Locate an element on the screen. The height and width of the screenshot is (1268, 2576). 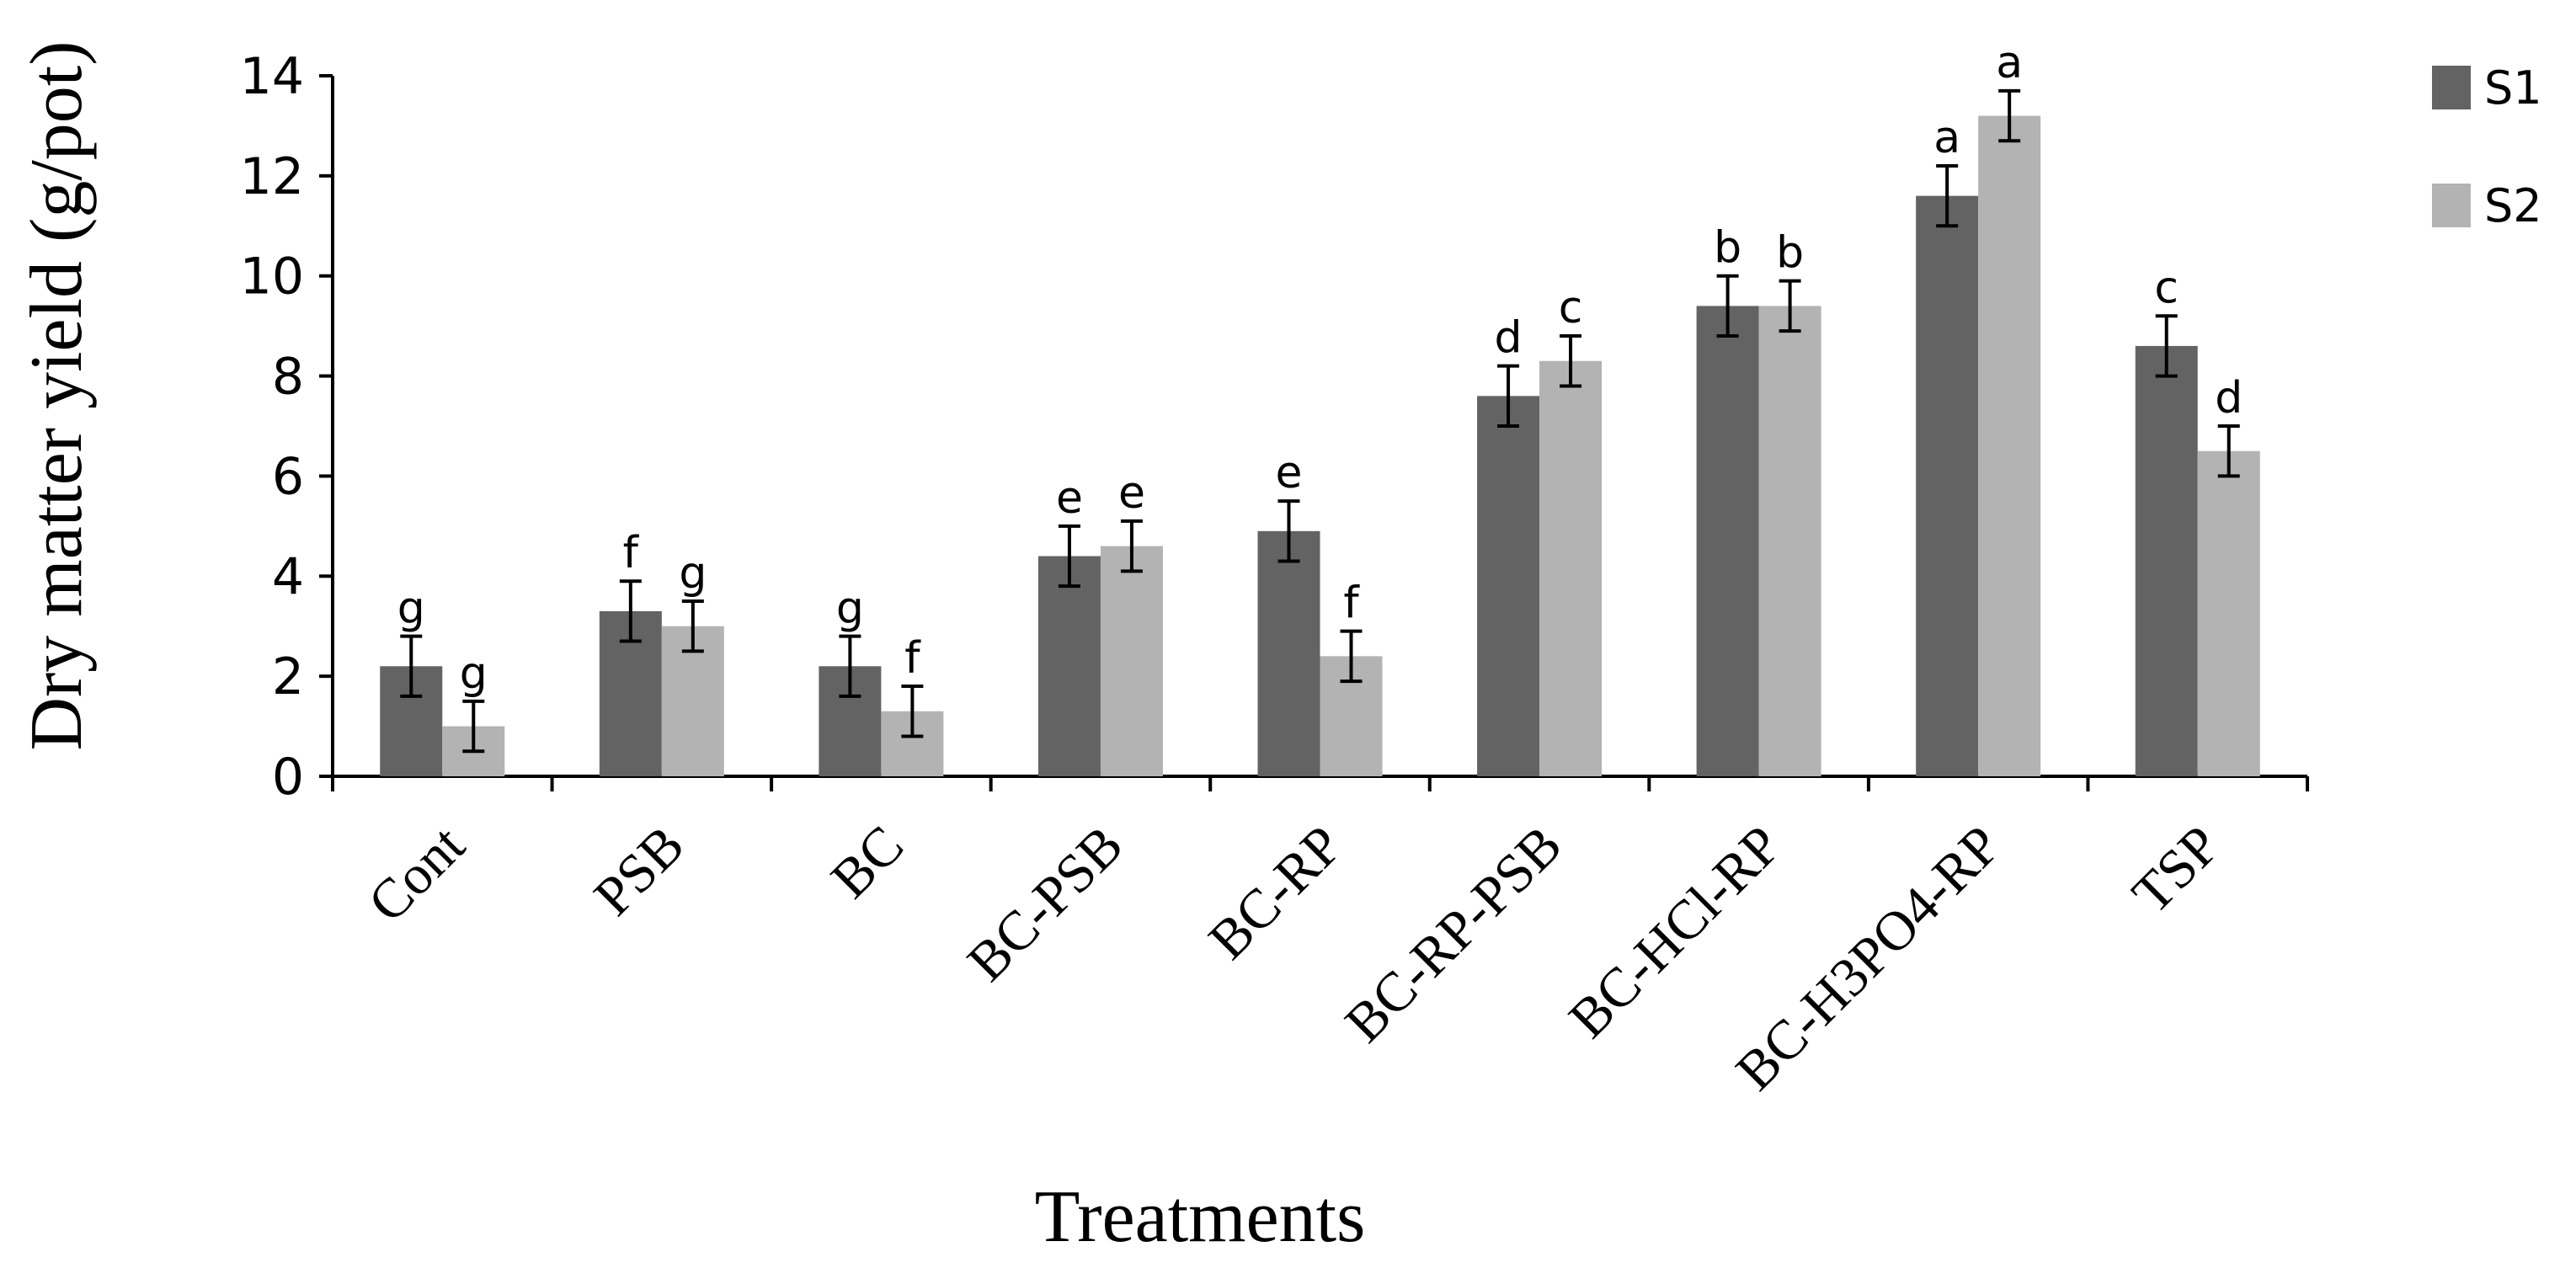
category-label: Cont is located at coordinates (417, 874).